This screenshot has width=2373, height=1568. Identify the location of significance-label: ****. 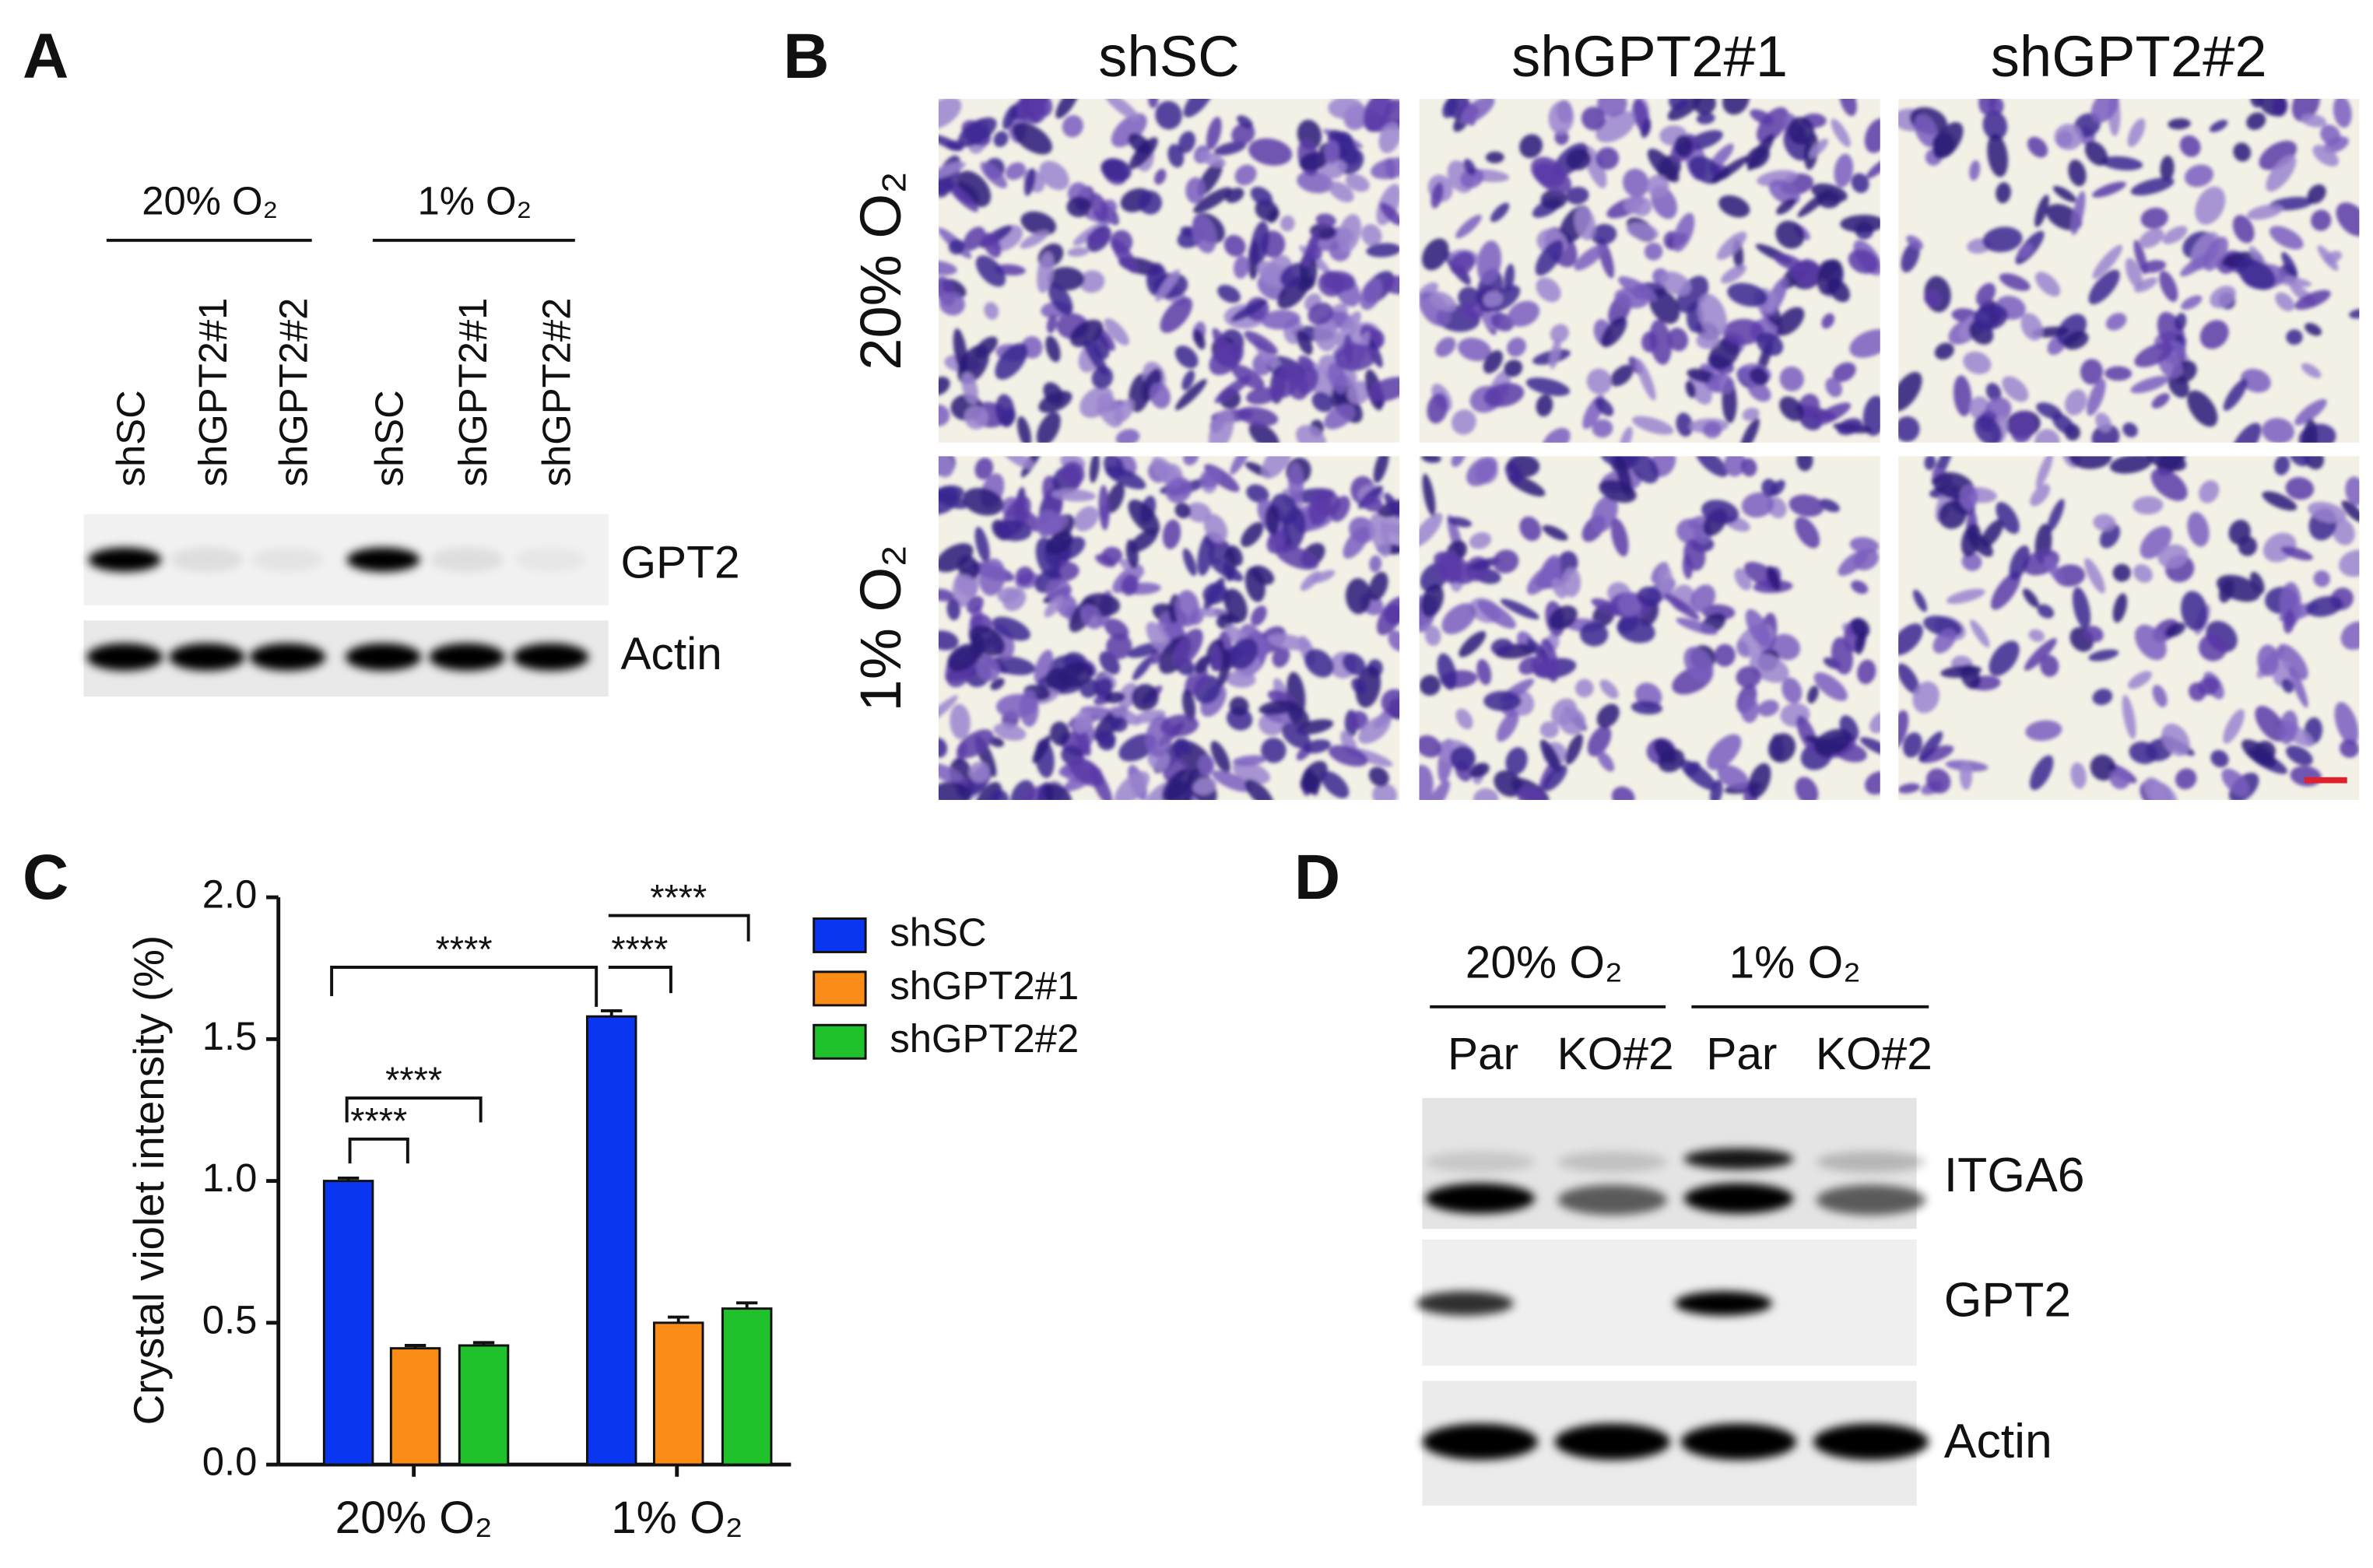
(414, 1080).